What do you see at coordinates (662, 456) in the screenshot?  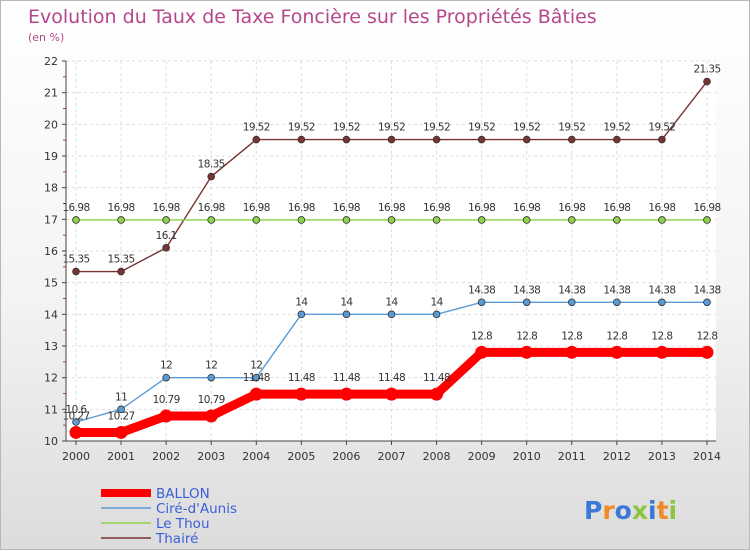 I see `x-tick-label: 2013` at bounding box center [662, 456].